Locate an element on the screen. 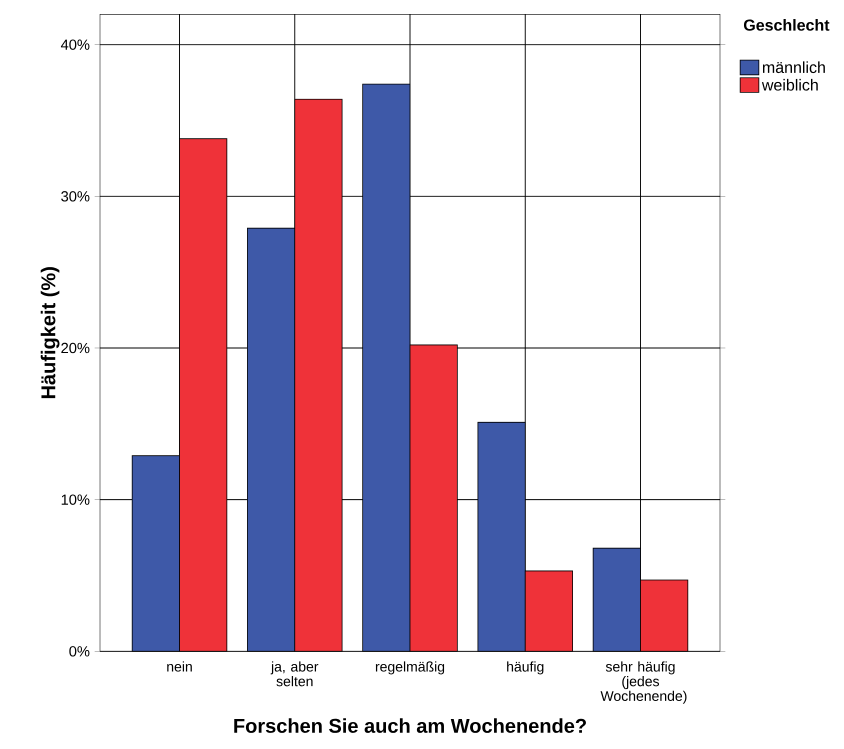 The width and height of the screenshot is (844, 749). y-axis-title: Häufigkeit (%) is located at coordinates (50, 332).